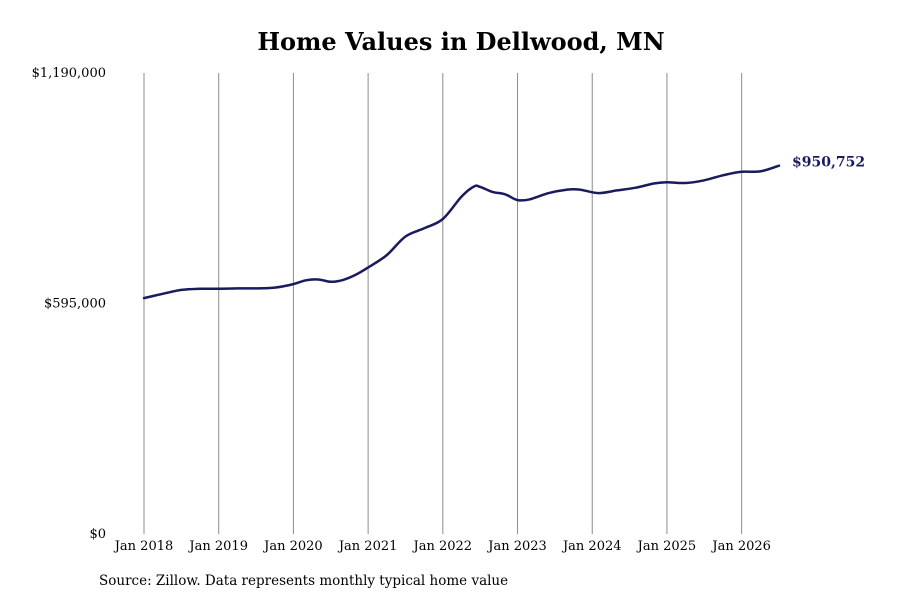  I want to click on end-label-layer: $950,752, so click(828, 163).